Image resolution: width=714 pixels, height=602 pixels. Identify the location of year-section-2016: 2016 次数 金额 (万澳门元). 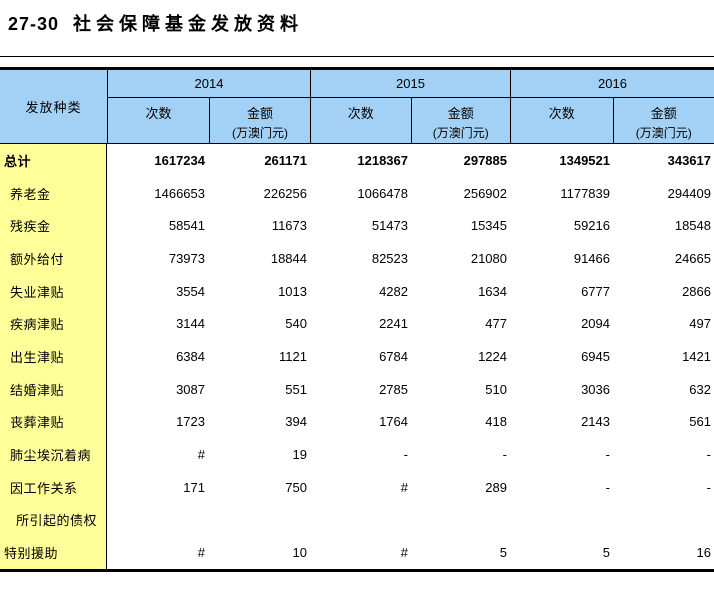
(612, 106).